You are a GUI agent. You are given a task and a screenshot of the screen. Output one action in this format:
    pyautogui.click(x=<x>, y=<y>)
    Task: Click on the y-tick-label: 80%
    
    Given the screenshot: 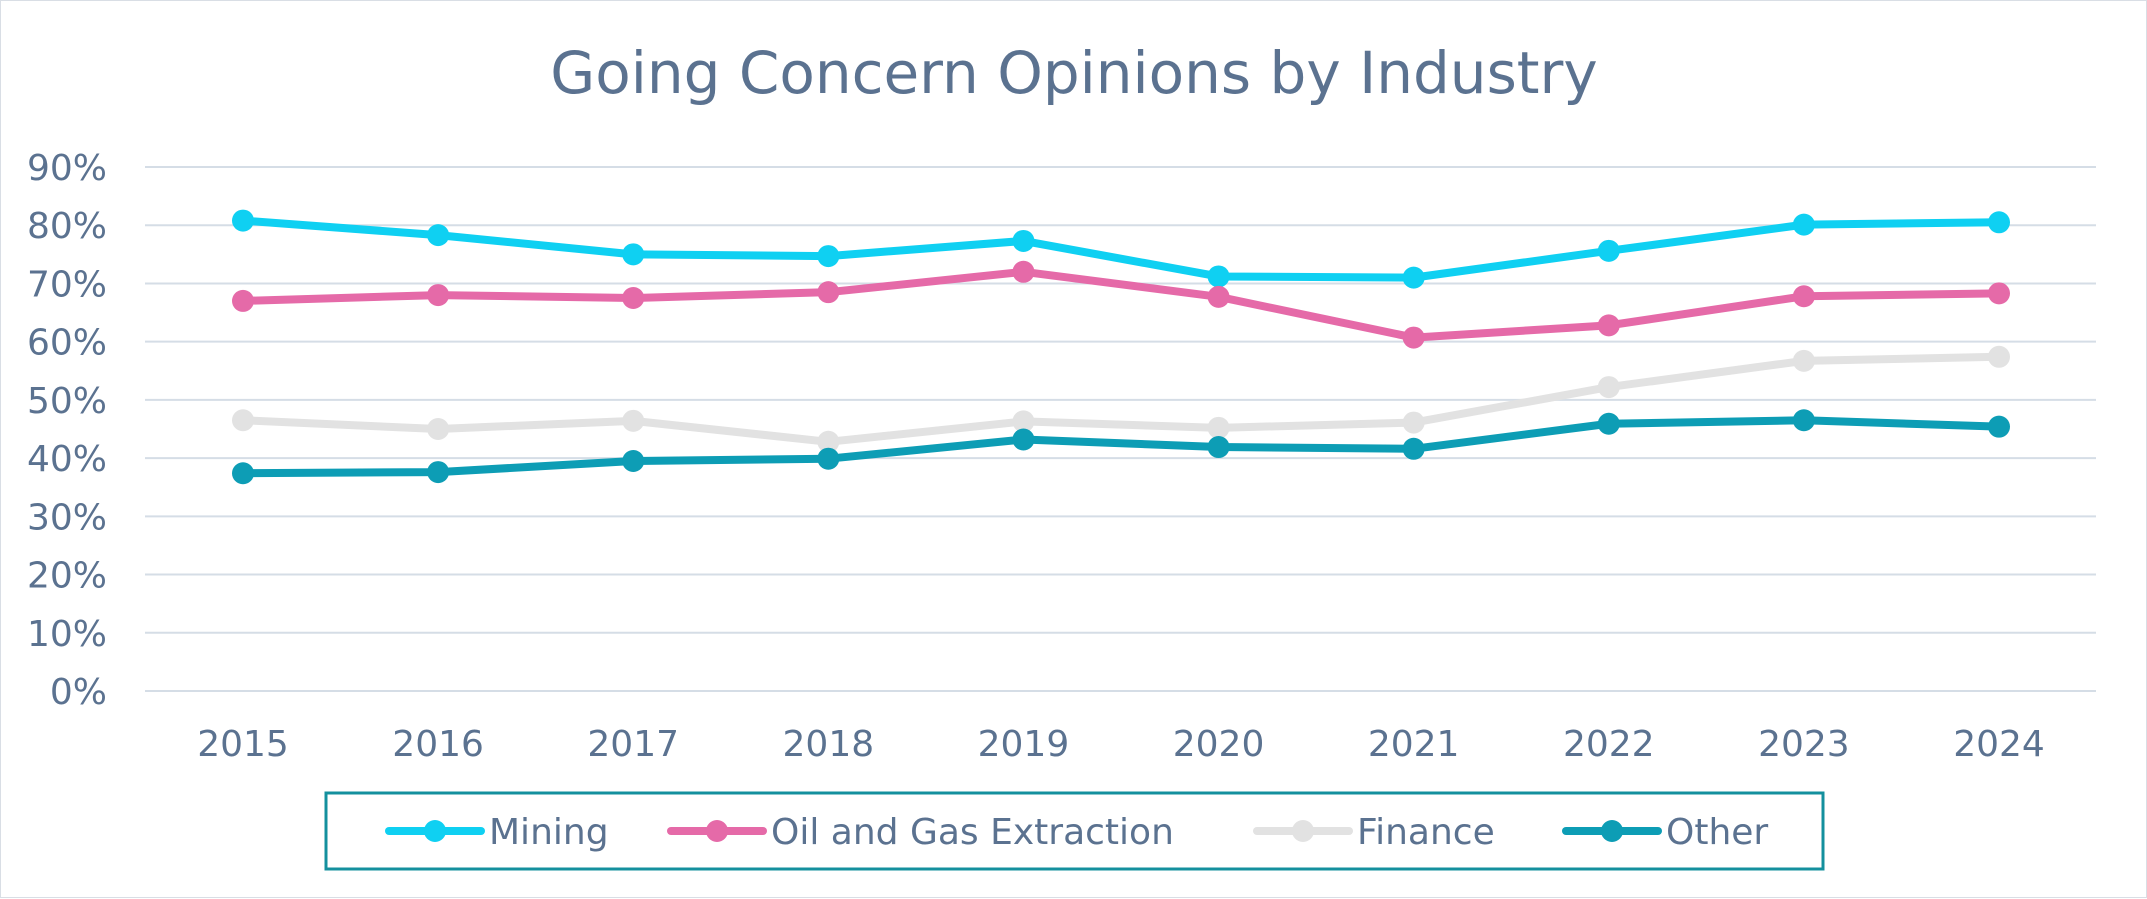 What is the action you would take?
    pyautogui.click(x=67, y=226)
    